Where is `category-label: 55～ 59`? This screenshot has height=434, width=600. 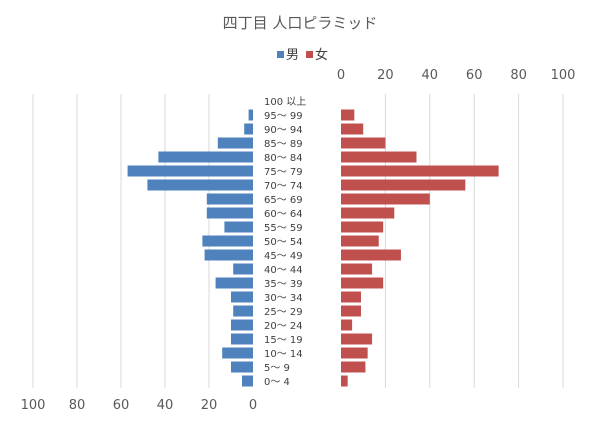 category-label: 55～ 59 is located at coordinates (283, 228).